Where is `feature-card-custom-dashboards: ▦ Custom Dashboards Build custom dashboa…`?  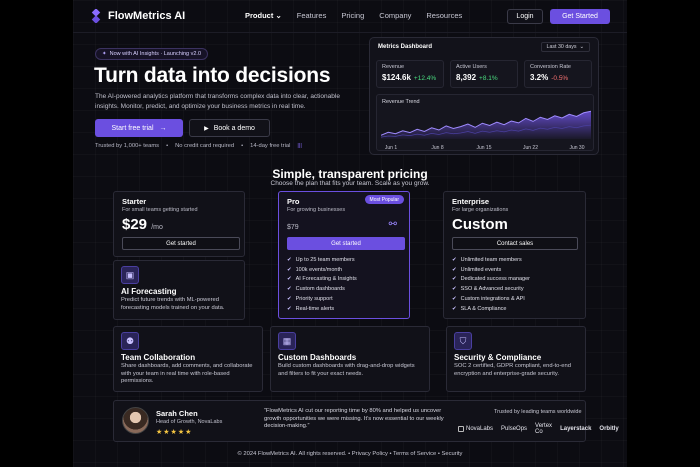
feature-card-custom-dashboards: ▦ Custom Dashboards Build custom dashboa… is located at coordinates (350, 359).